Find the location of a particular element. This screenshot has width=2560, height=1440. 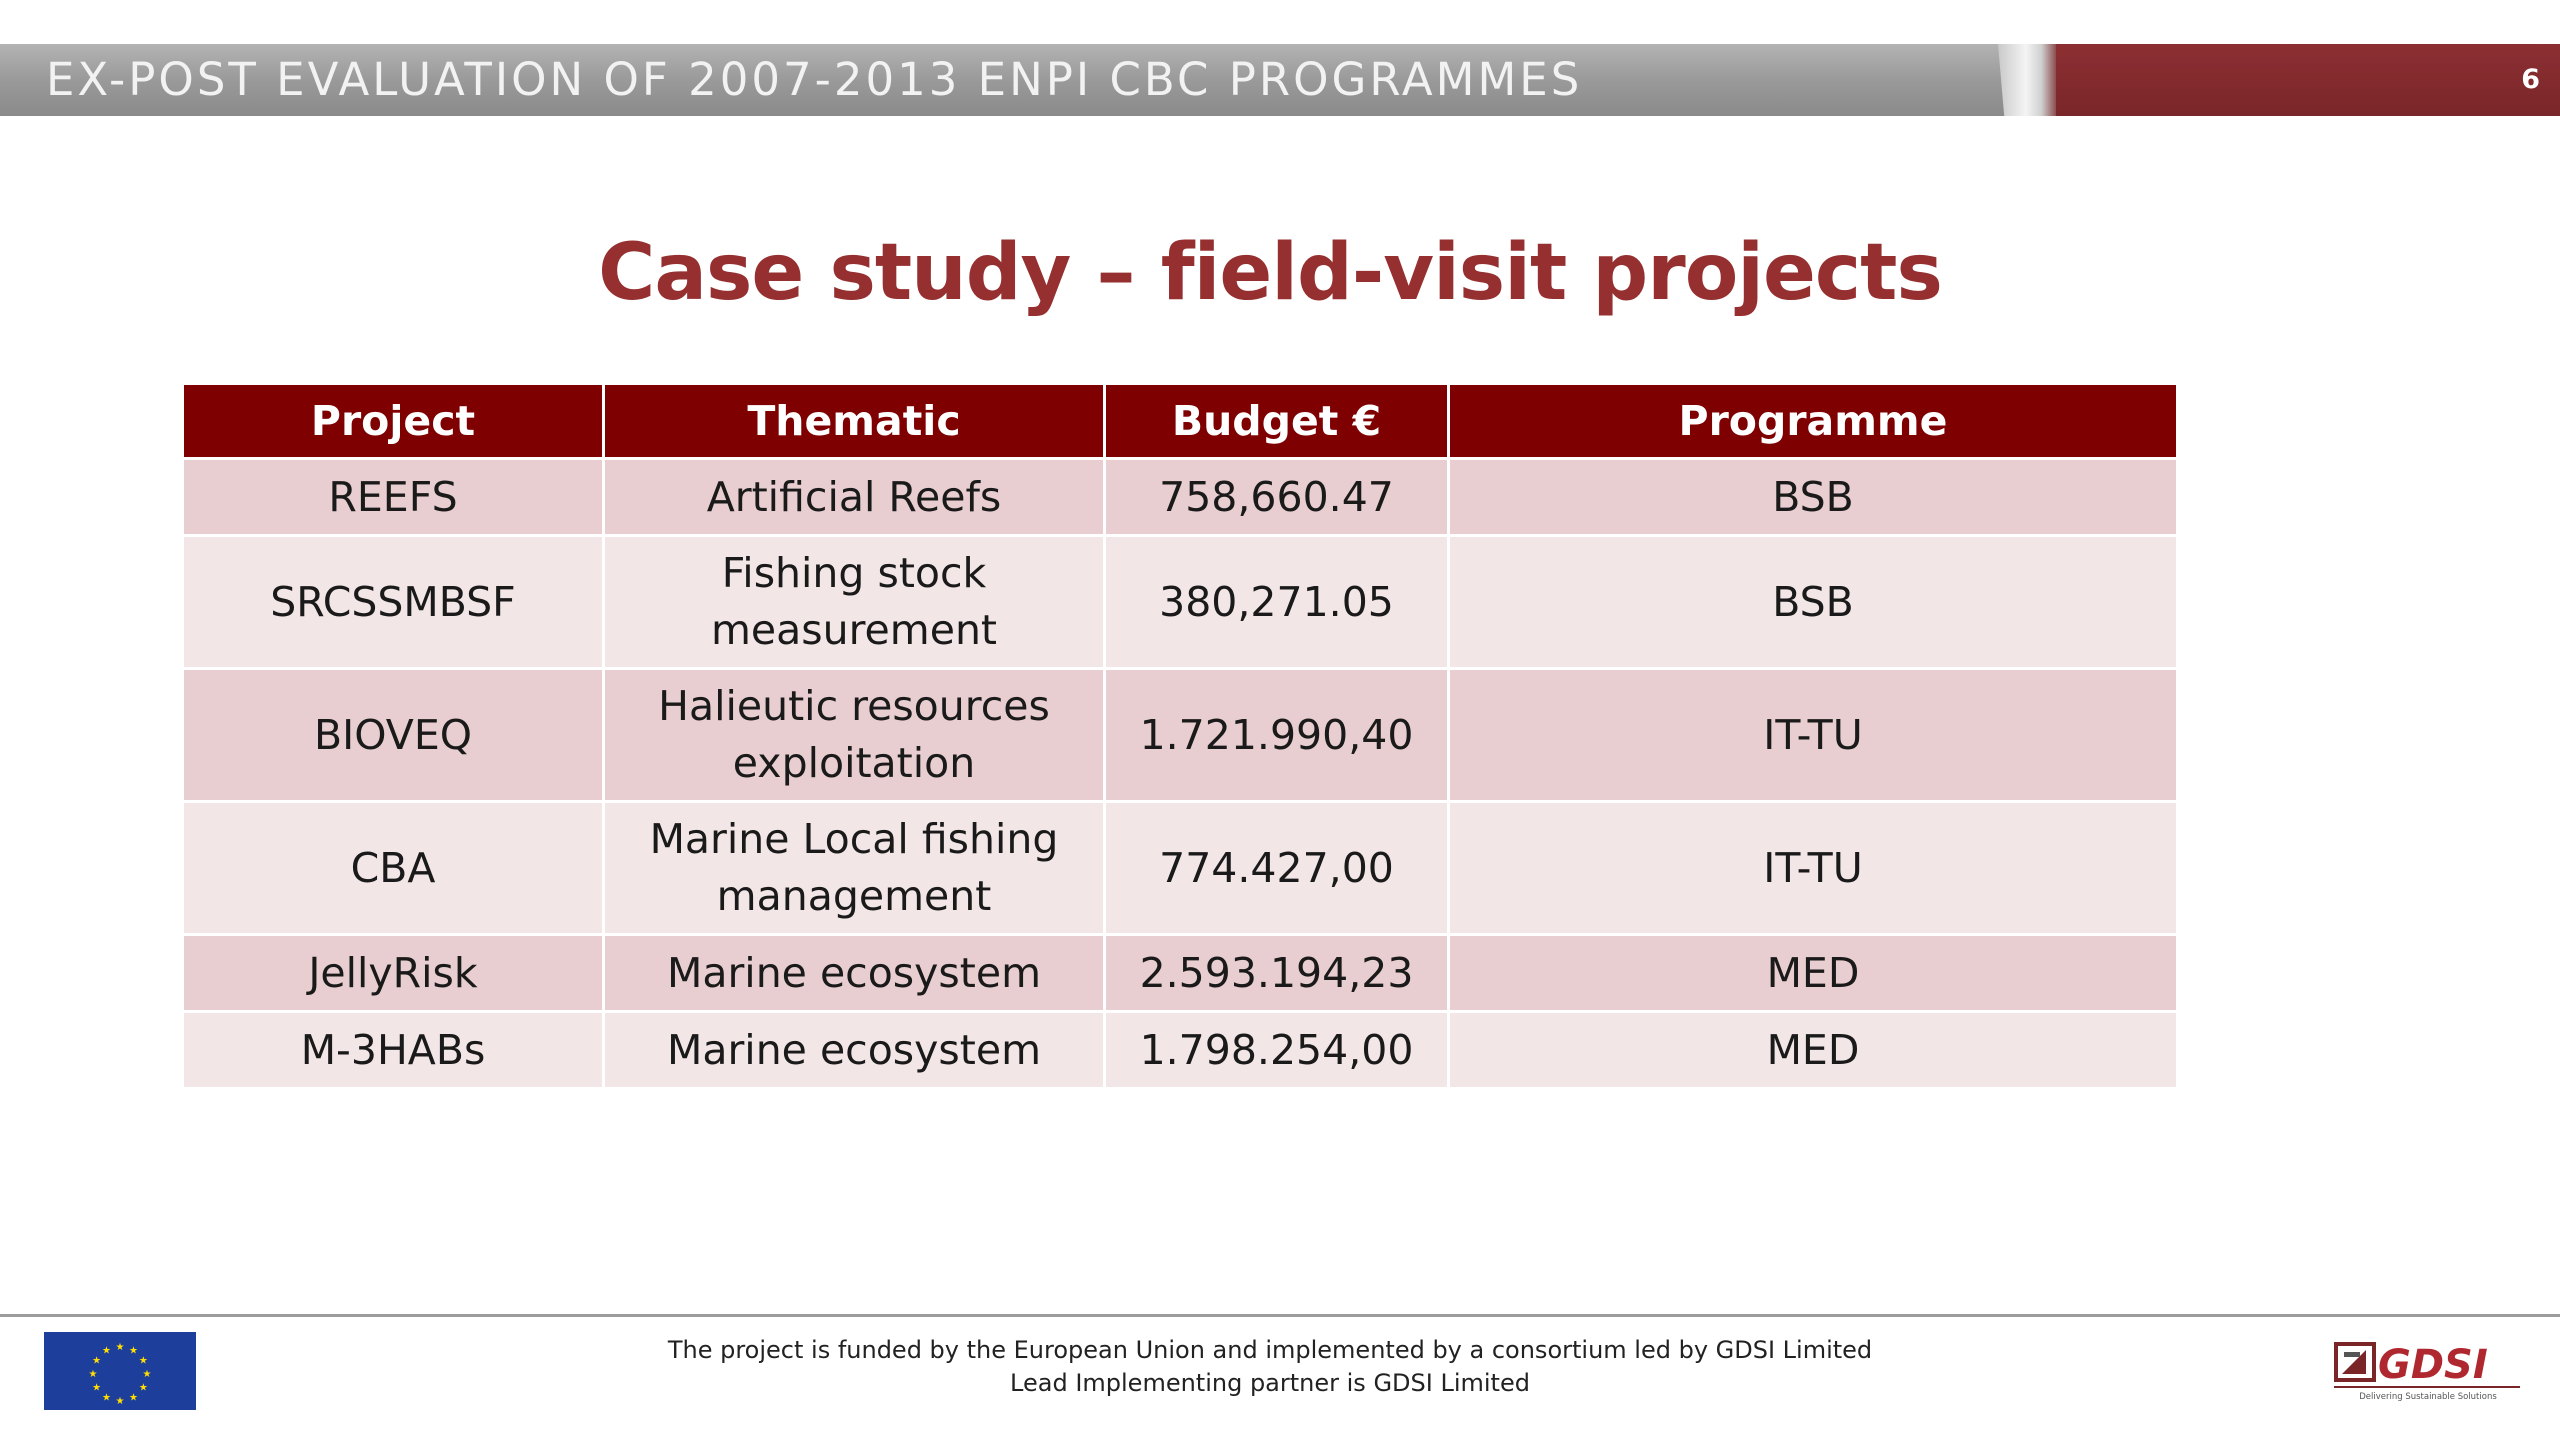

gdsi-logo-text: GDSI is located at coordinates (2433, 1365).